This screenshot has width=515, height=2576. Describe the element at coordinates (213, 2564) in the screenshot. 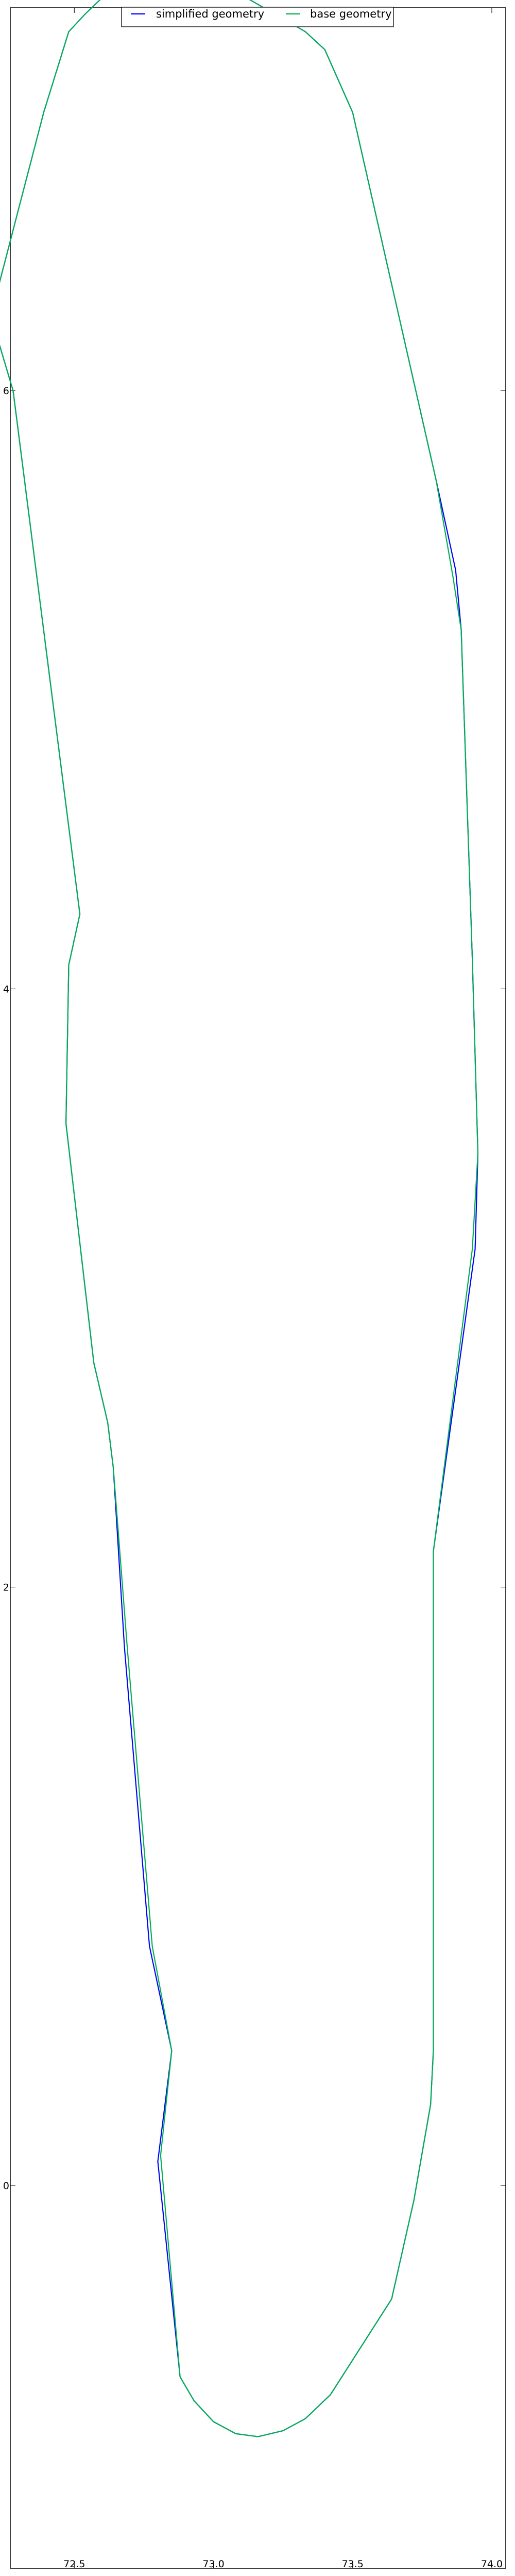

I see `x-tick-label: 73.0` at that location.